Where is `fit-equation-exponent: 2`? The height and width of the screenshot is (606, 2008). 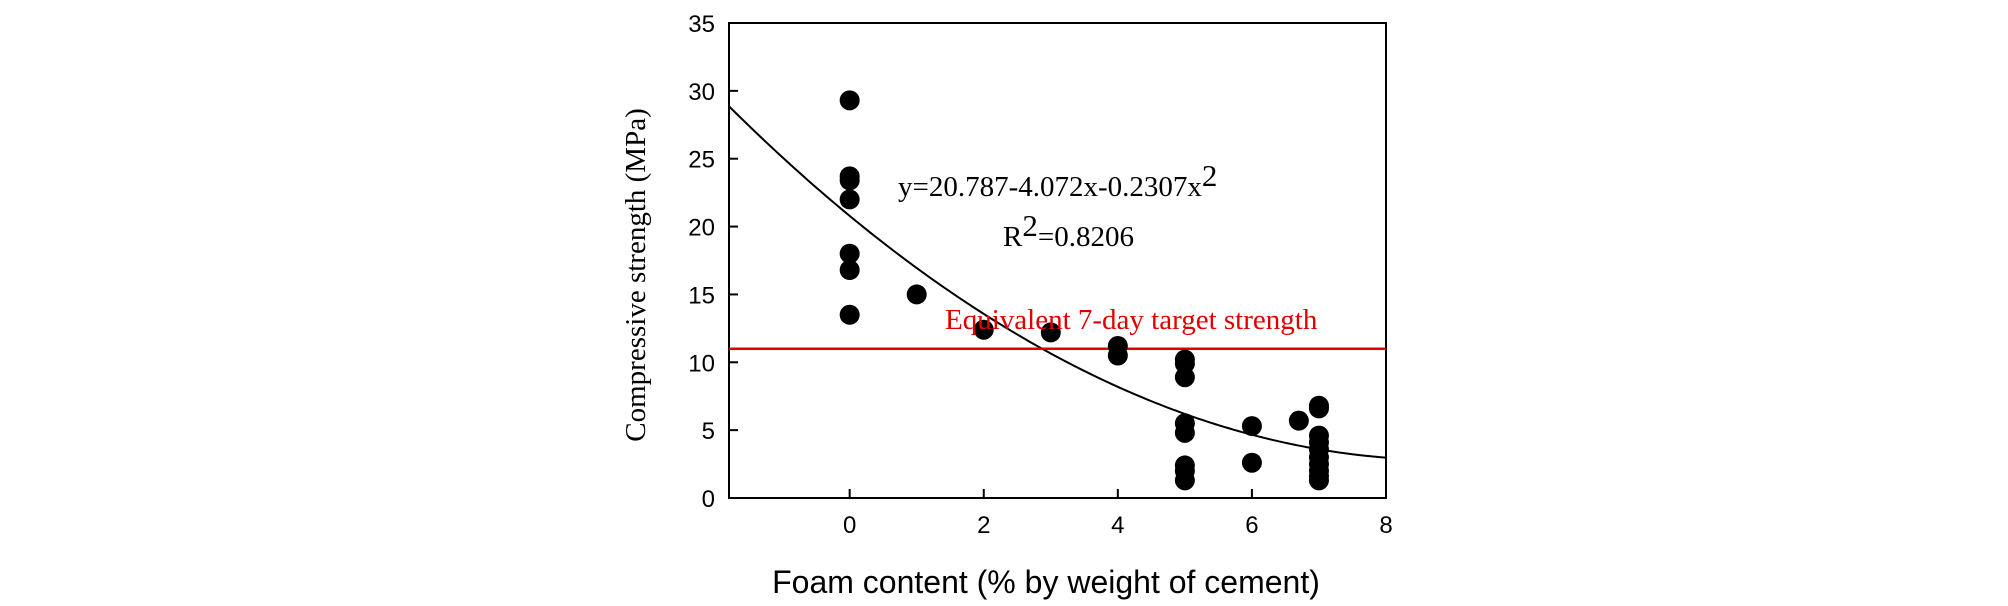
fit-equation-exponent: 2 is located at coordinates (1210, 175).